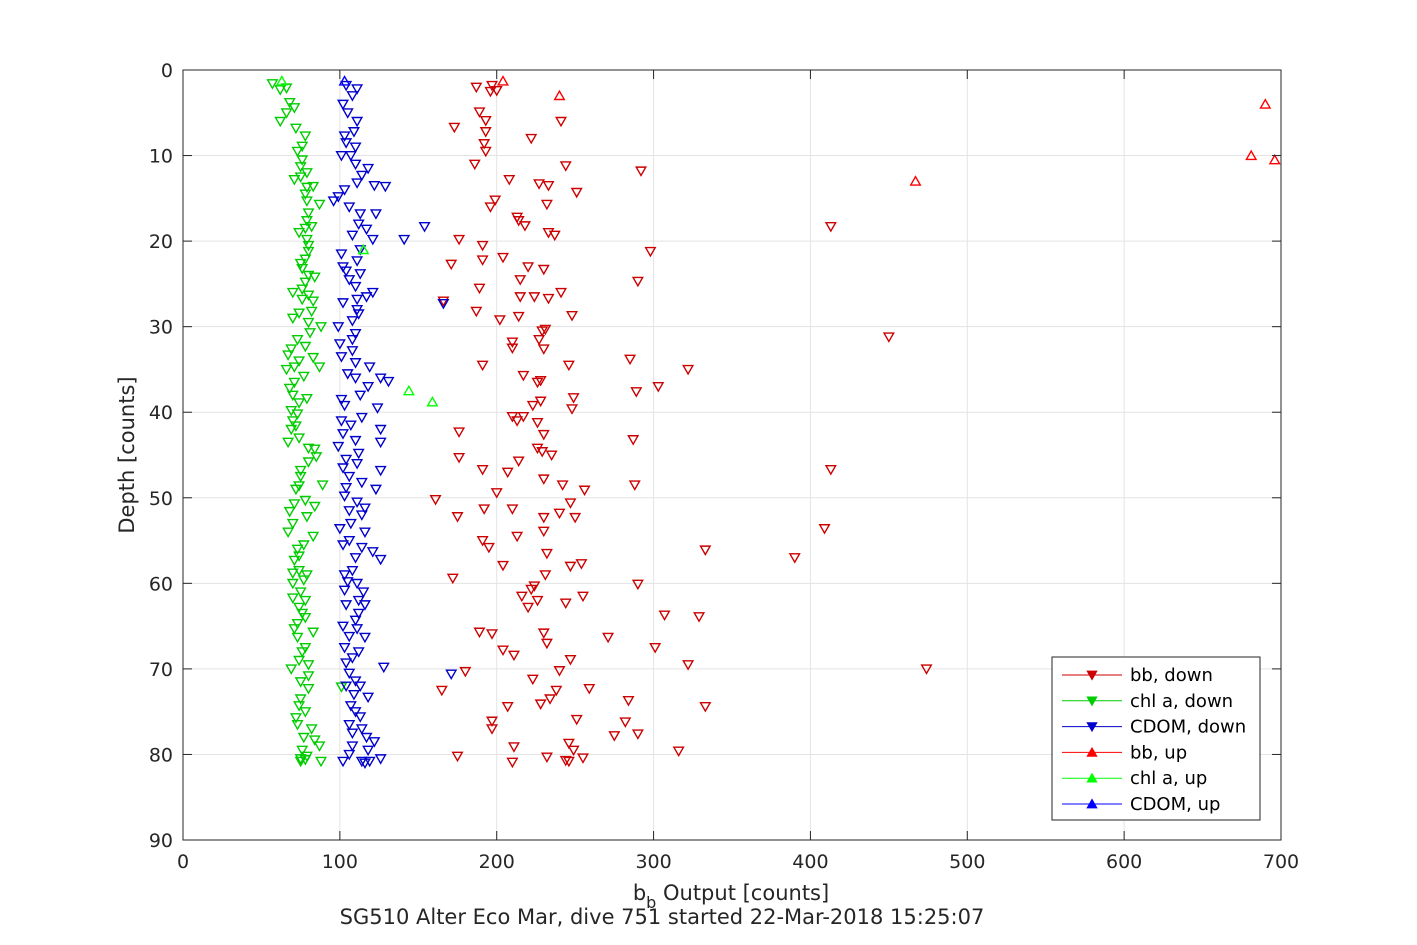 The height and width of the screenshot is (945, 1417). I want to click on x-axis-label: bb Output [counts], so click(731, 896).